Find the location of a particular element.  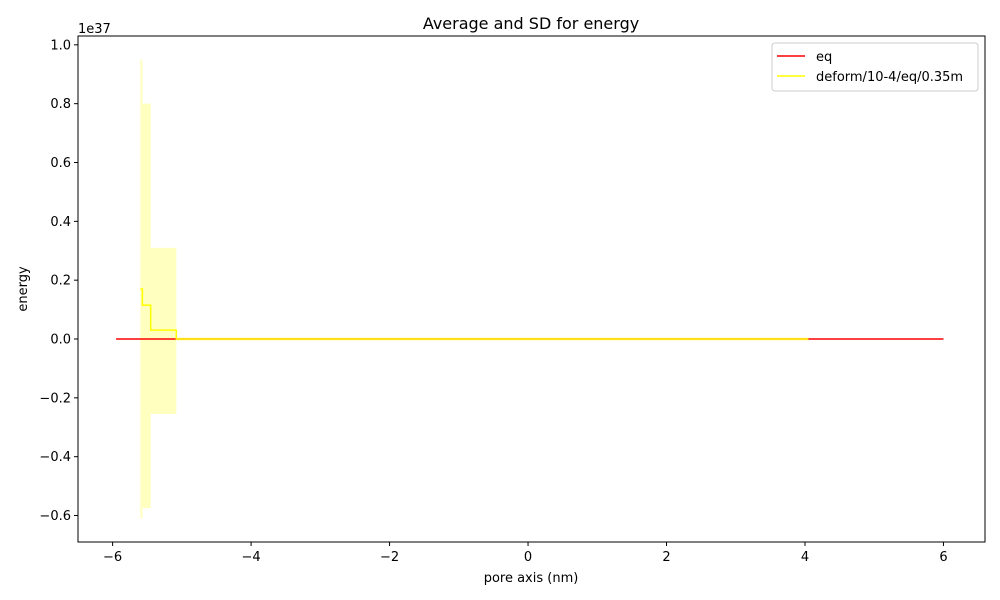

legend: eq deform/10-4/eq/0.35m is located at coordinates (875, 67).